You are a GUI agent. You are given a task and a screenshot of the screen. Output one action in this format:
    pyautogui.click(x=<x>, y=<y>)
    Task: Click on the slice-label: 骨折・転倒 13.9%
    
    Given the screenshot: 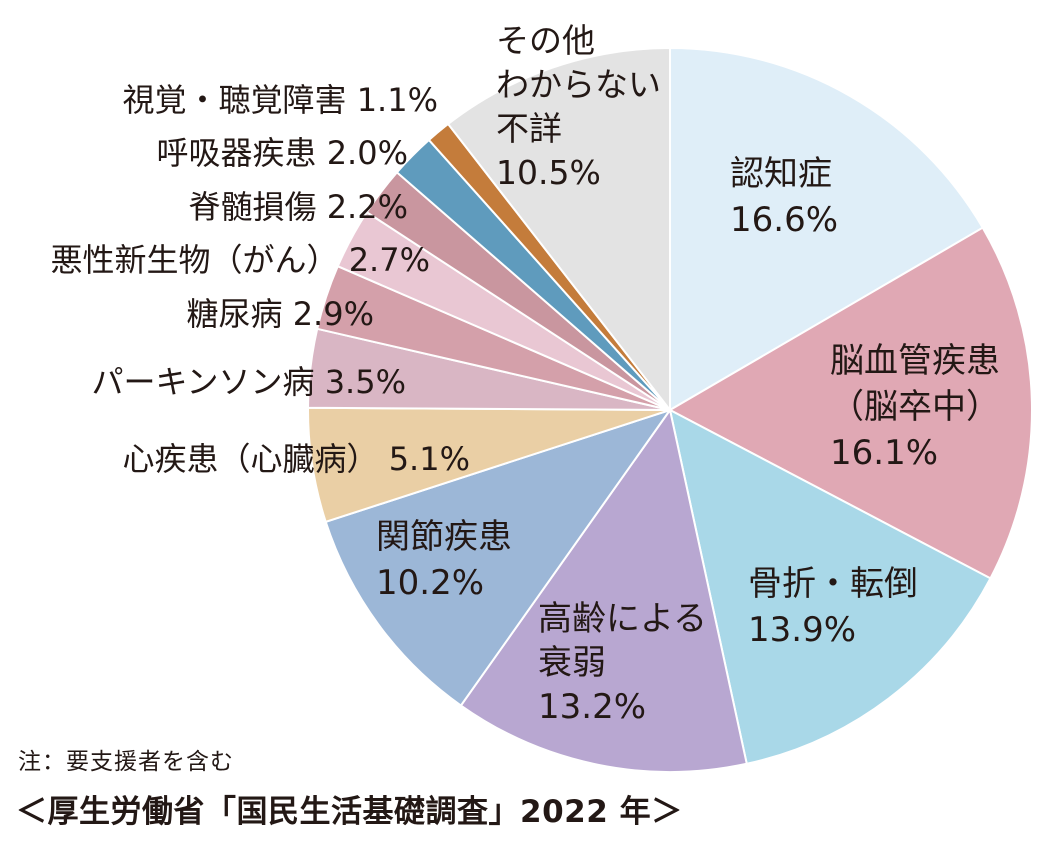 What is the action you would take?
    pyautogui.click(x=833, y=607)
    